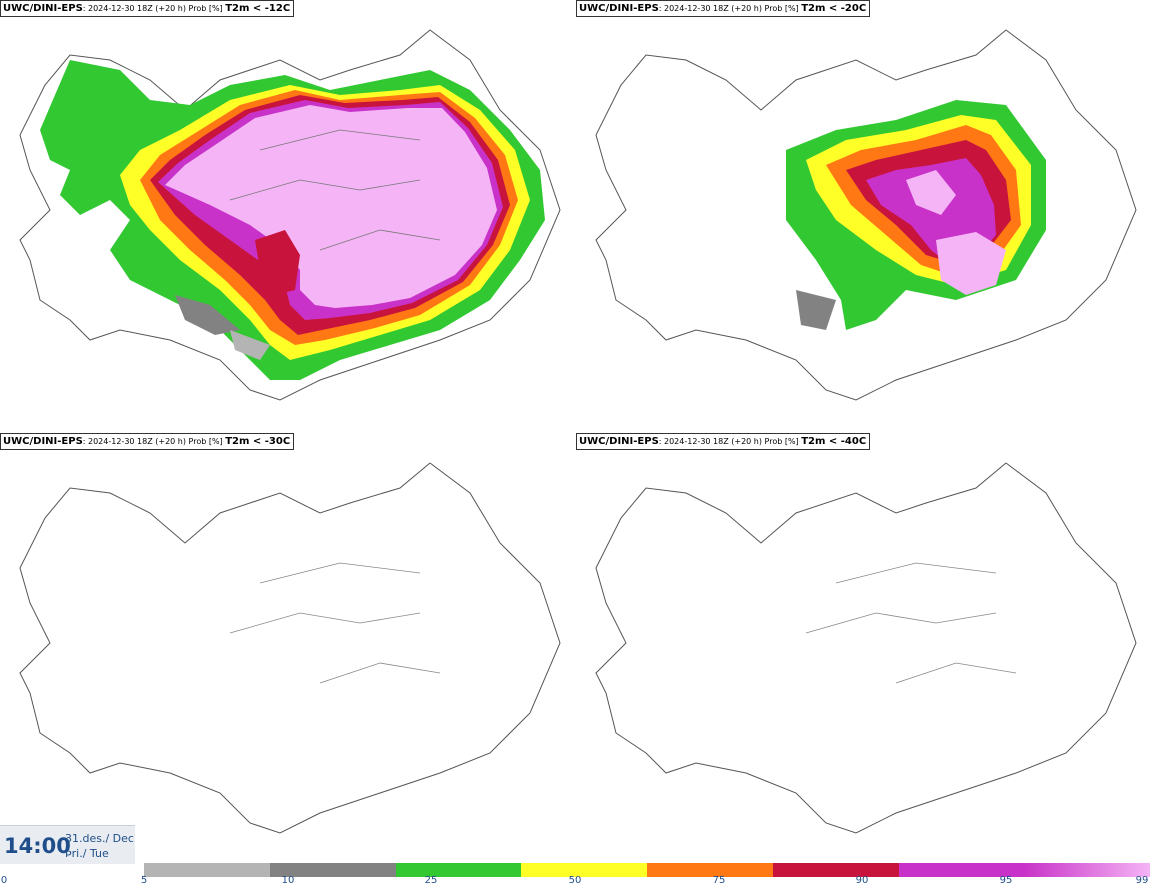 The height and width of the screenshot is (891, 1150). What do you see at coordinates (258, 441) in the screenshot?
I see `variable-label: T2m < -30C` at bounding box center [258, 441].